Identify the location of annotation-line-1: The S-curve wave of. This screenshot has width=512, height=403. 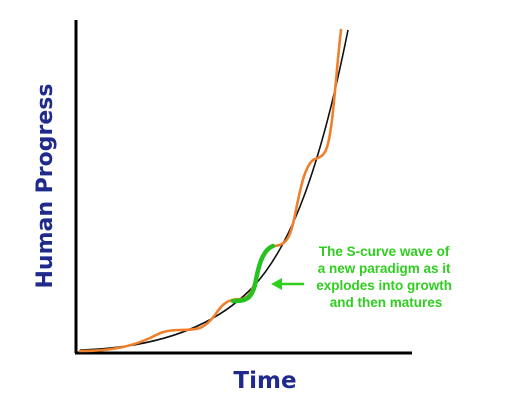
(384, 251).